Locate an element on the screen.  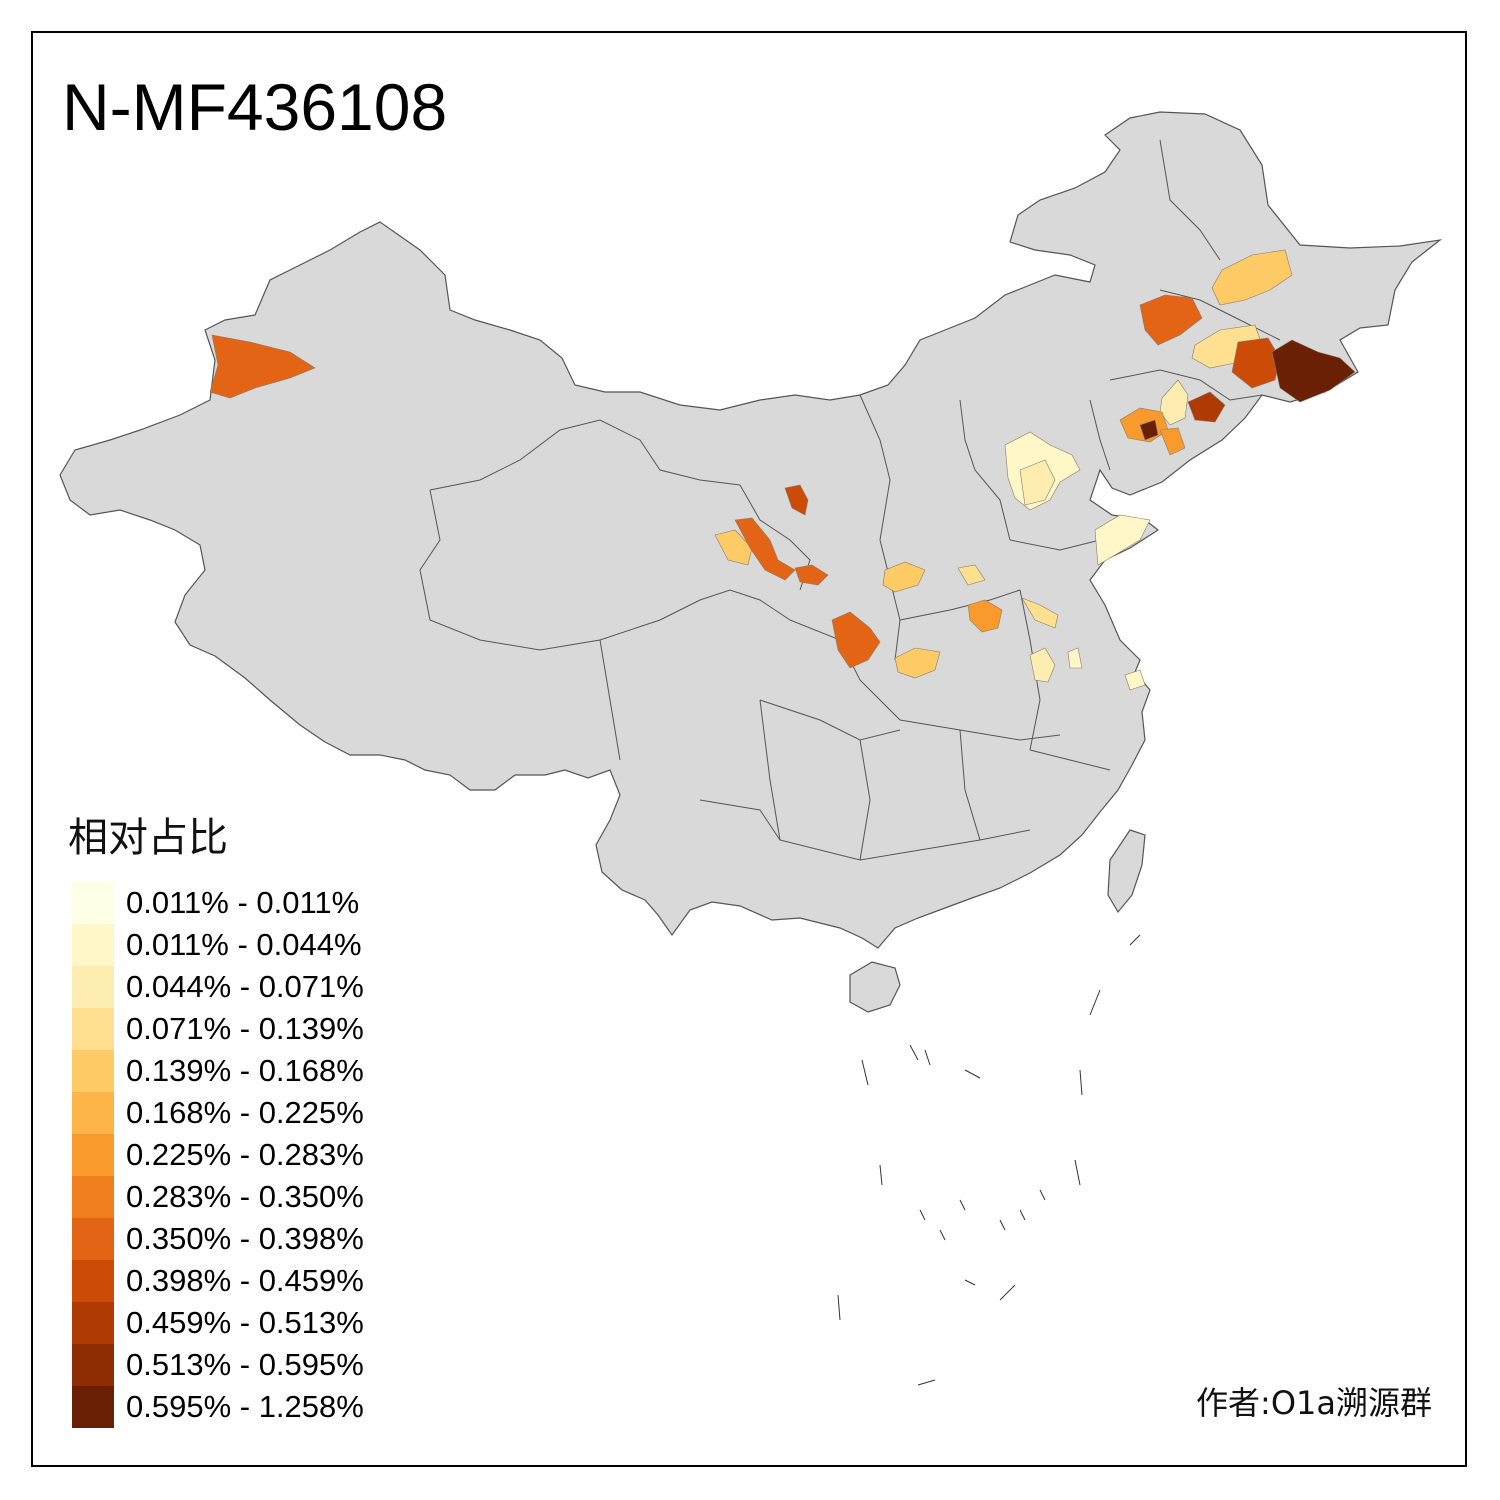
region-shaanxi-north is located at coordinates (904, 577).